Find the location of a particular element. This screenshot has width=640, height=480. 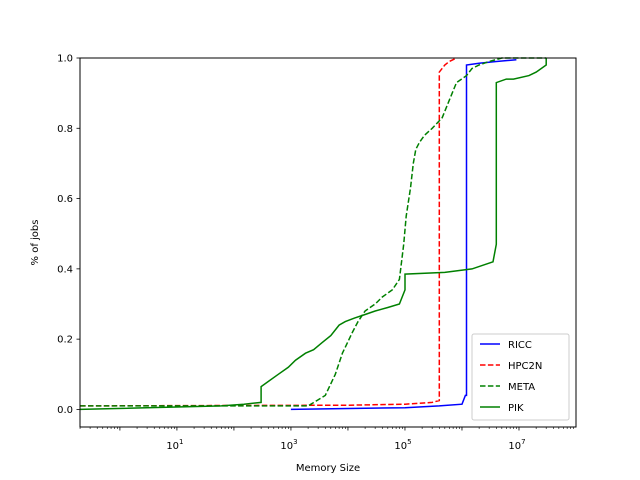

legend: RICC HPC2N META PIK is located at coordinates (520, 377).